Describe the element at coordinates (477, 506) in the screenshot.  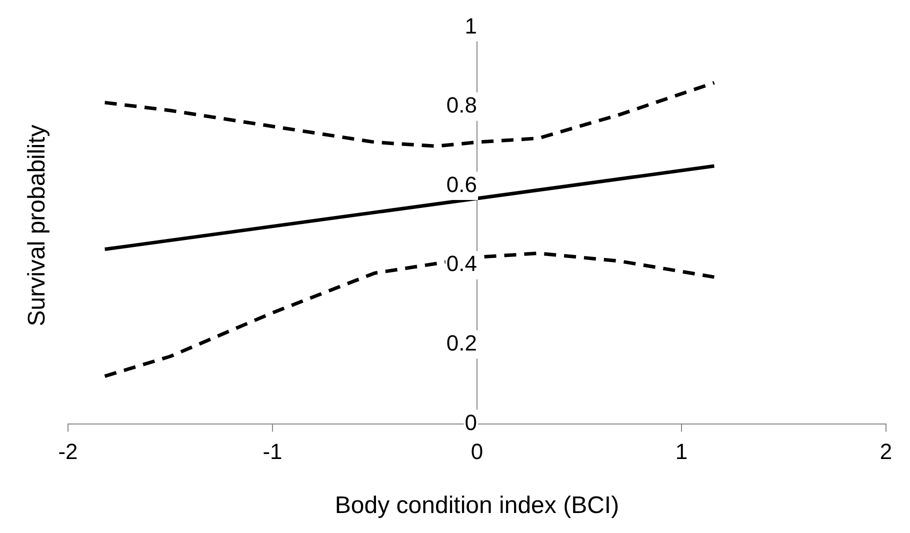
I see `x-axis-title: Body condition index (BCI)` at that location.